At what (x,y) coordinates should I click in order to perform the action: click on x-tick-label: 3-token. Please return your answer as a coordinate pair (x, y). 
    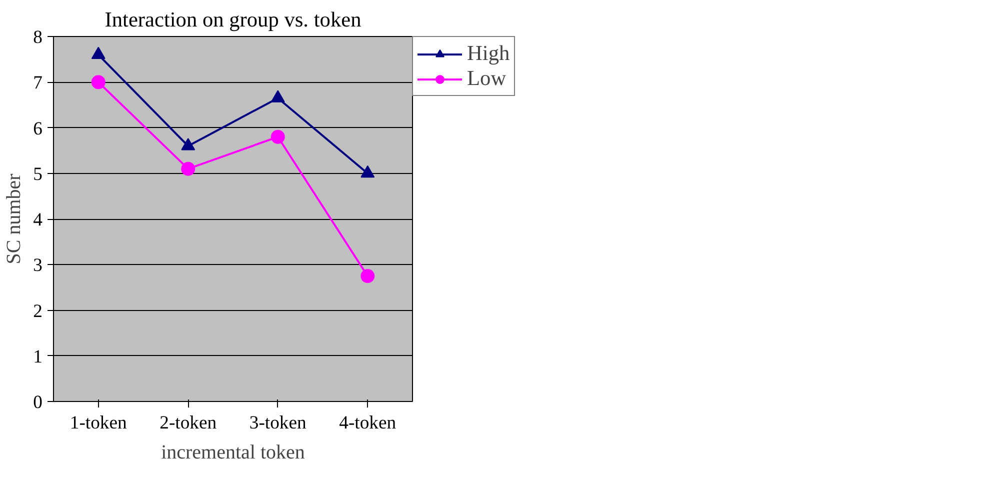
    Looking at the image, I should click on (278, 423).